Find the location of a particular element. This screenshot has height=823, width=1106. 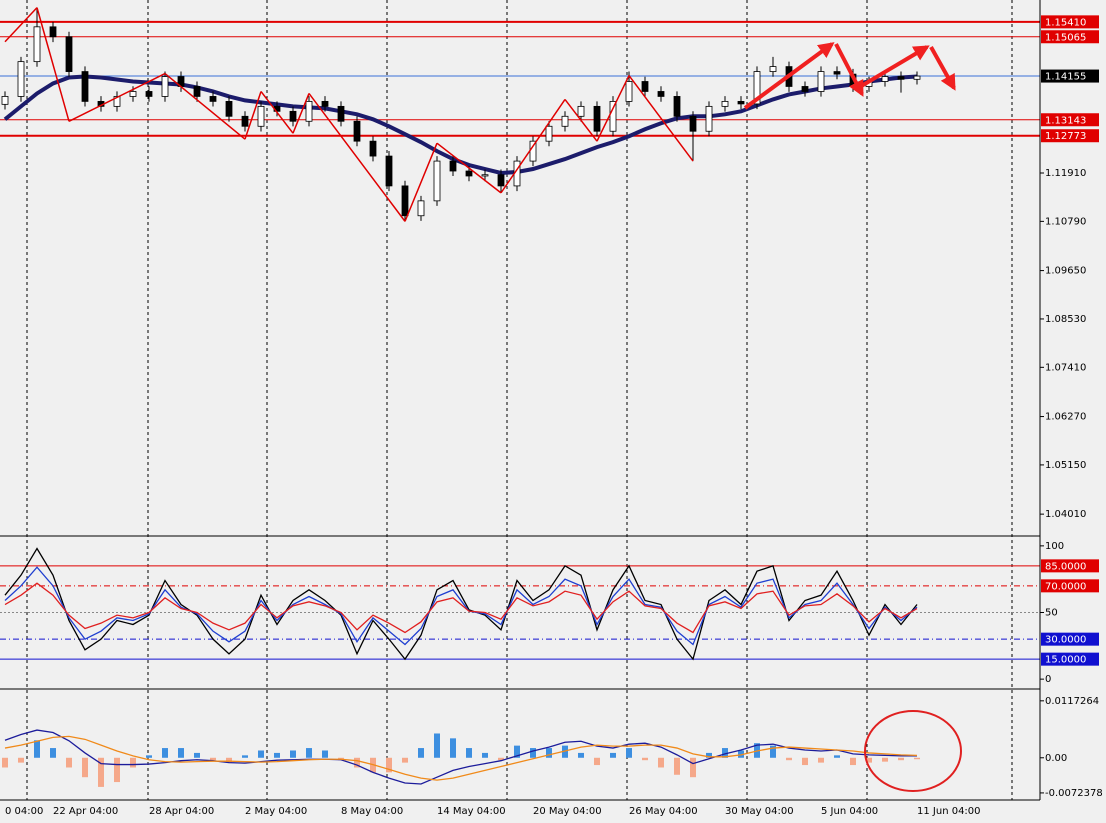

level-label: 70.0000 is located at coordinates (1065, 586).